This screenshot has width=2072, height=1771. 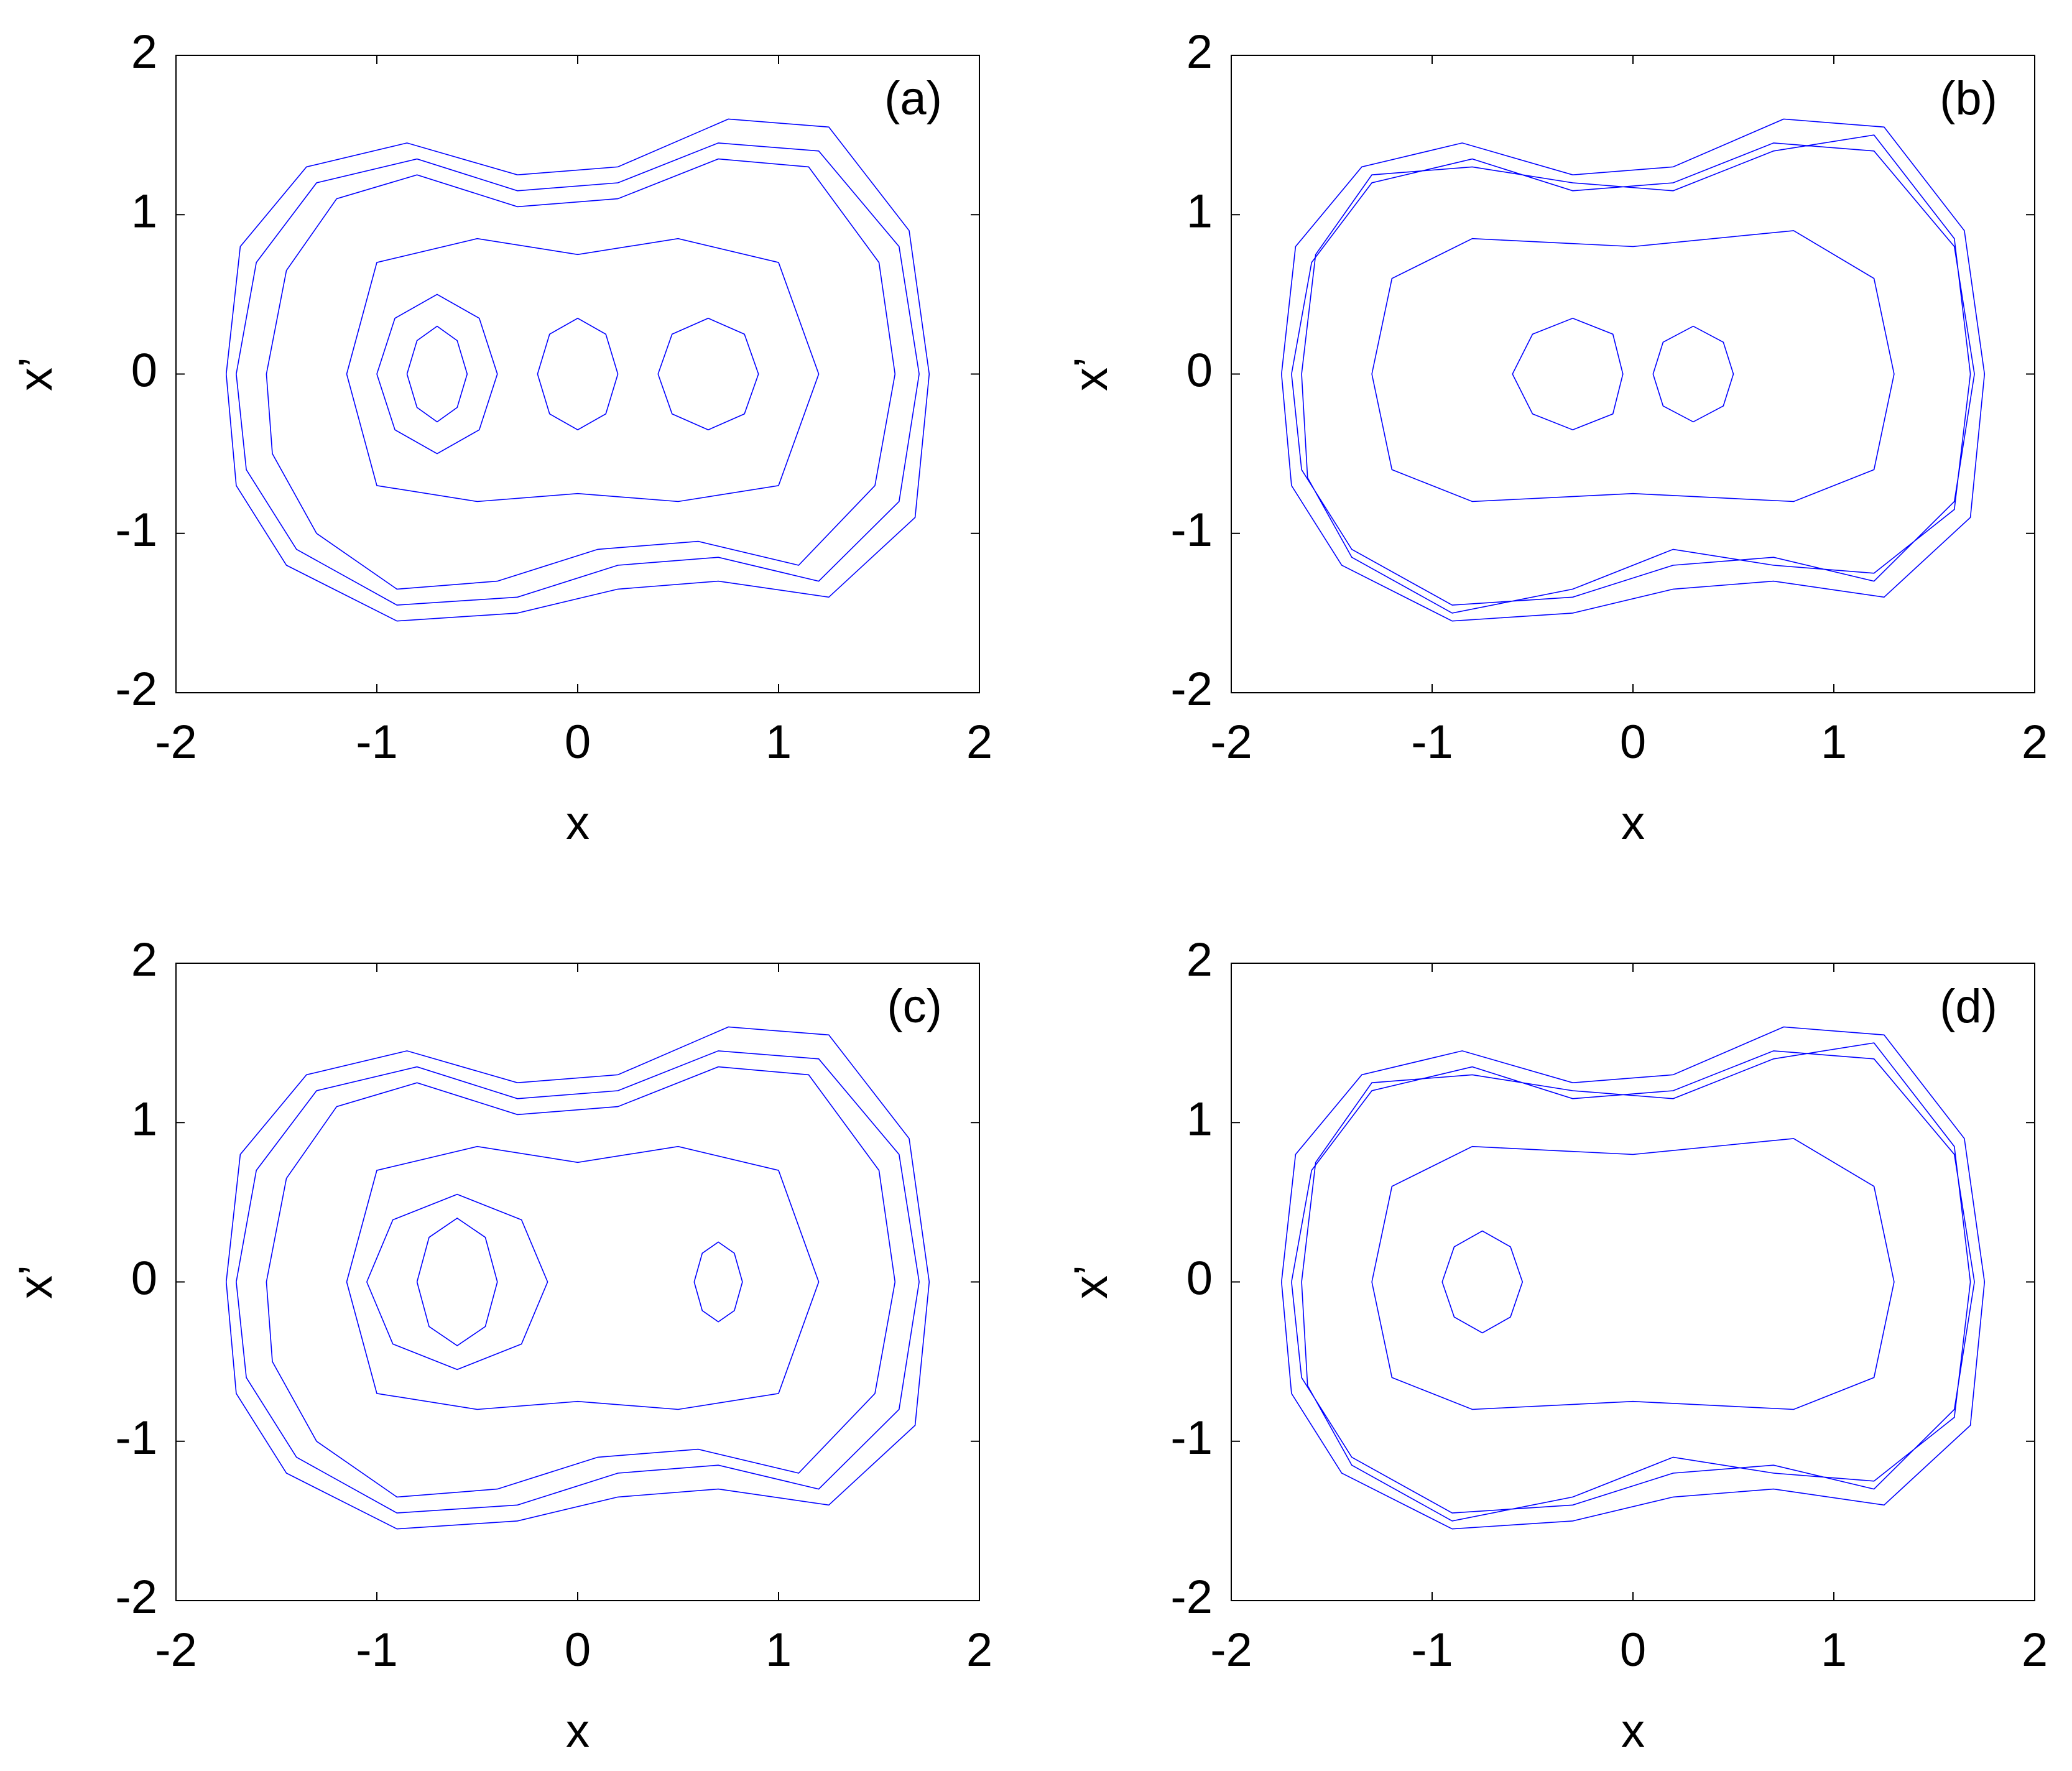 What do you see at coordinates (913, 98) in the screenshot?
I see `panel-label: (a)` at bounding box center [913, 98].